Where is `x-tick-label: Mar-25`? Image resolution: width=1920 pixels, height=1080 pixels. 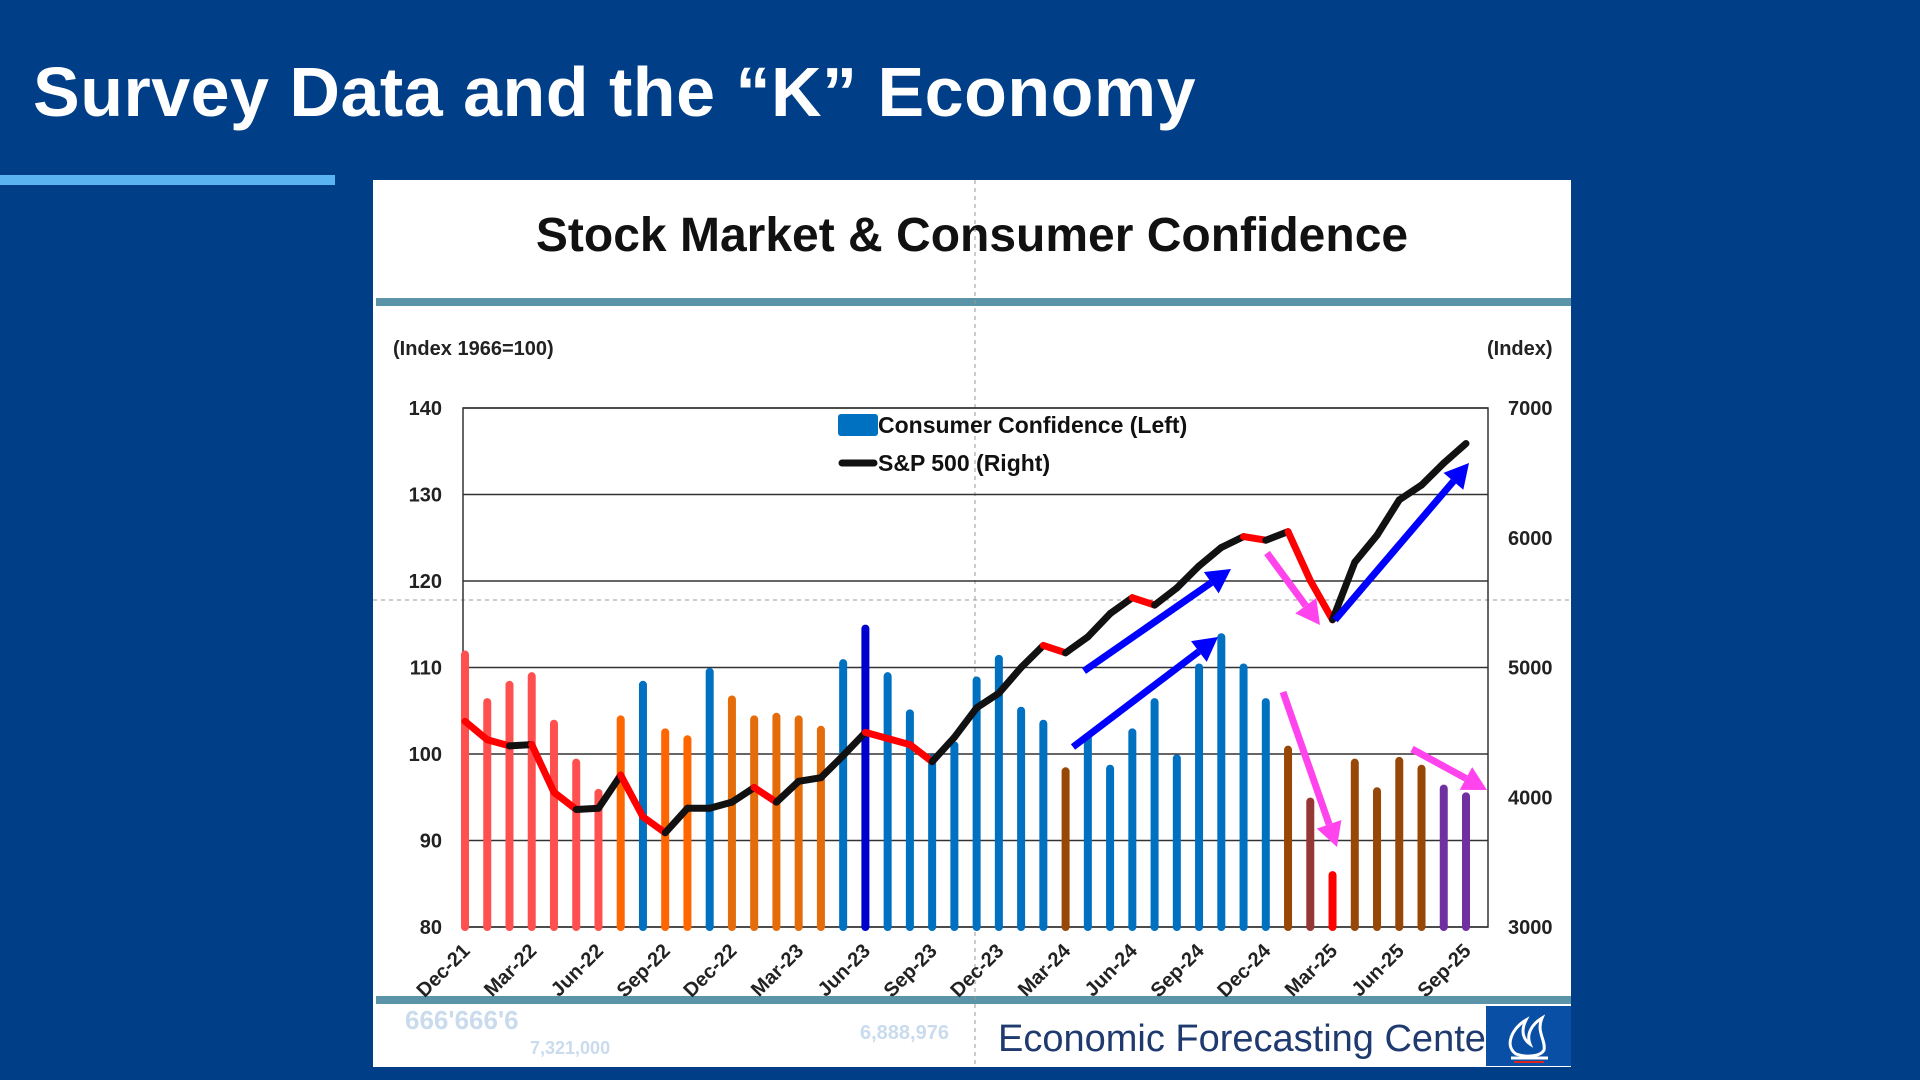
x-tick-label: Mar-25 is located at coordinates (1311, 970).